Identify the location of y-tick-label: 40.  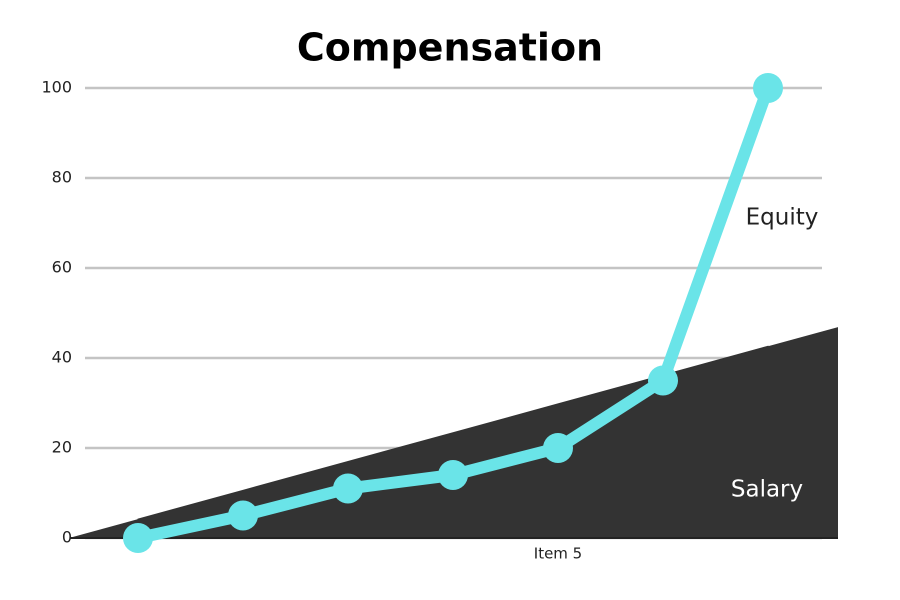
(62, 357).